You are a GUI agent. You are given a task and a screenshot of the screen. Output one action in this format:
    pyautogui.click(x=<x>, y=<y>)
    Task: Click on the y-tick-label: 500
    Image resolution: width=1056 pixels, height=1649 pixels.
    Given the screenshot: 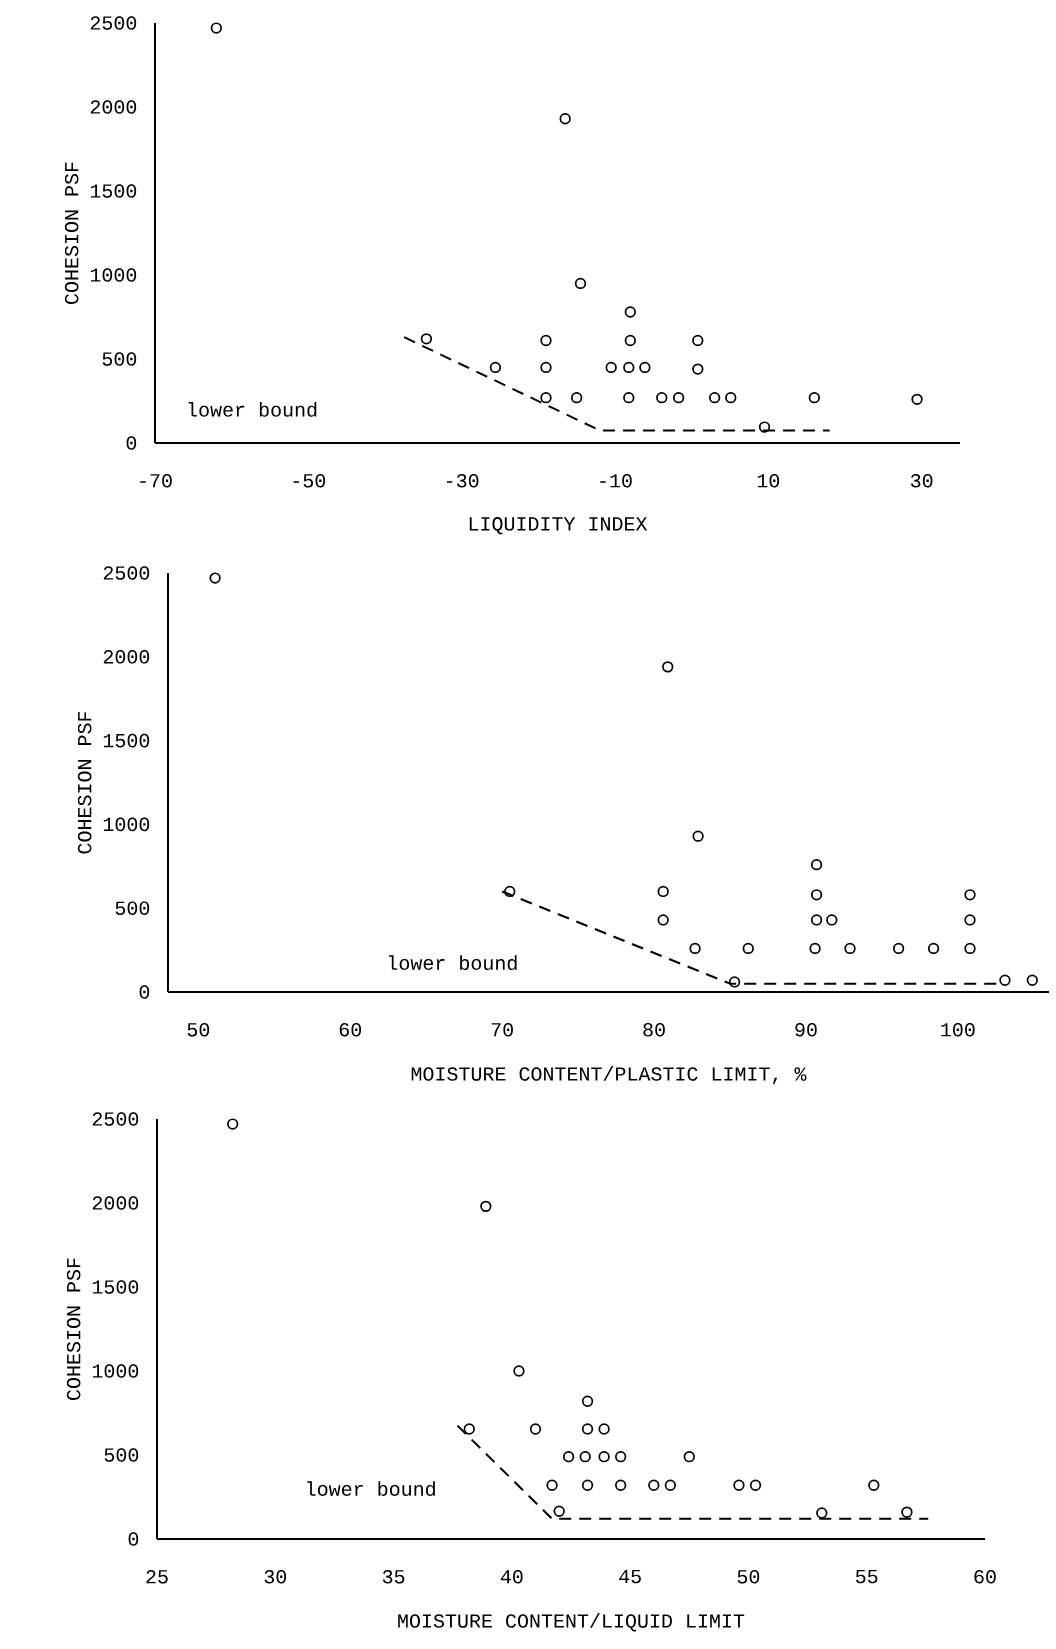 What is the action you would take?
    pyautogui.click(x=119, y=359)
    